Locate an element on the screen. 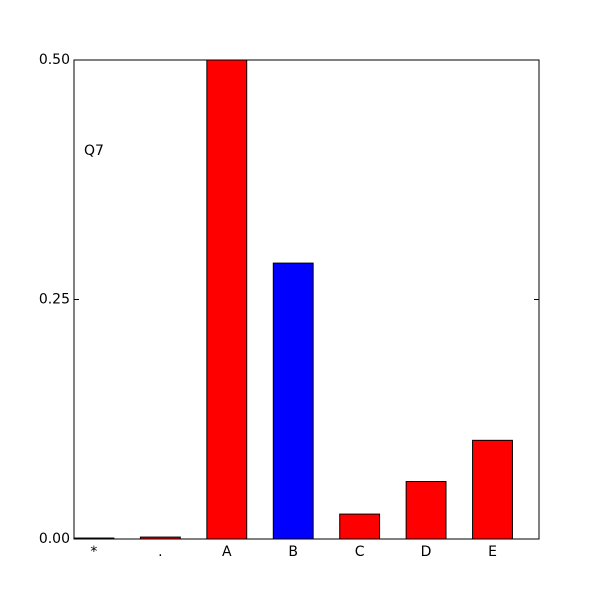  x-tick-label: A is located at coordinates (227, 552).